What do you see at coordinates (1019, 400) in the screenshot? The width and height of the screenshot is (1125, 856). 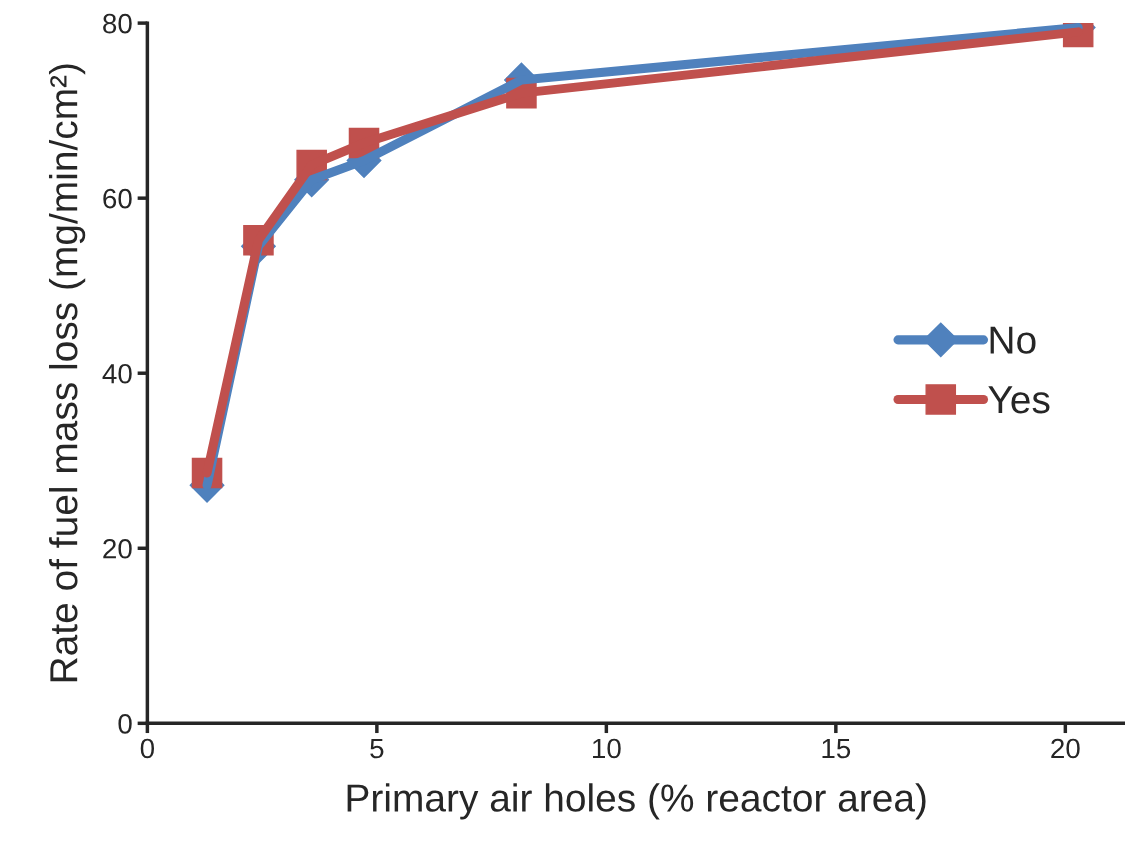 I see `legend-label: Yes` at bounding box center [1019, 400].